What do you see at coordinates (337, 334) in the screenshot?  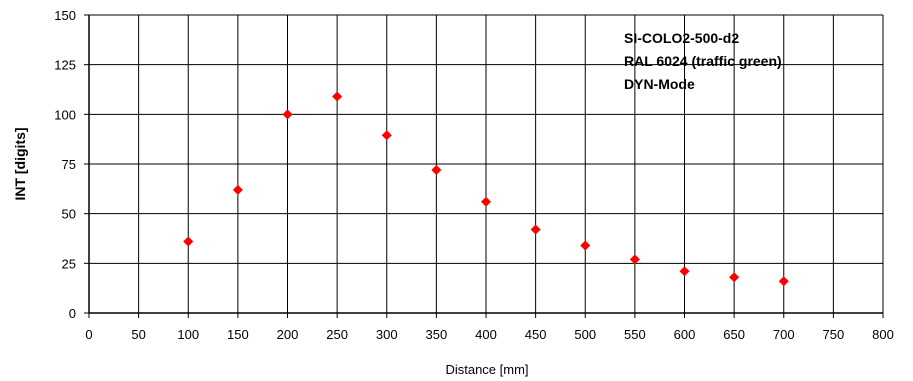 I see `x-tick-label: 250` at bounding box center [337, 334].